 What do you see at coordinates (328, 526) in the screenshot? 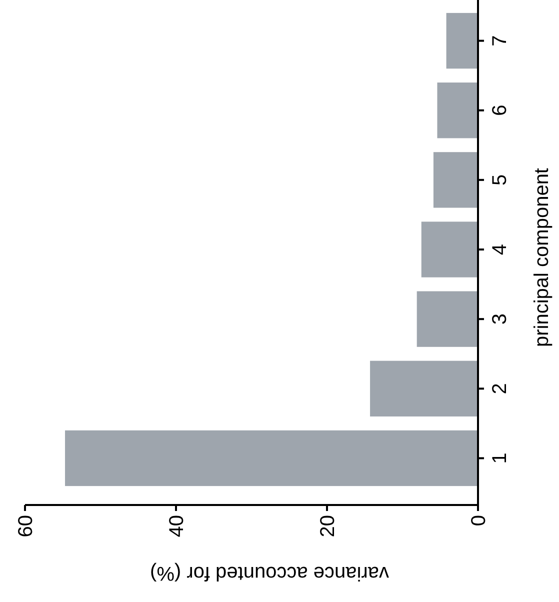
I see `x-tick-label: 20` at bounding box center [328, 526].